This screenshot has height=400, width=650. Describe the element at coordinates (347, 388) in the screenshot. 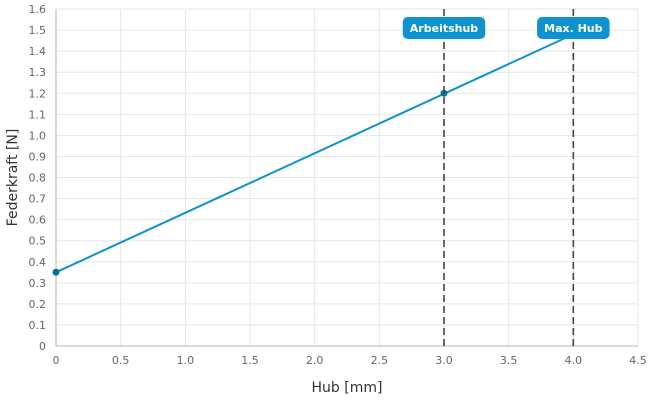

I see `x-axis-title: Hub [mm]` at that location.